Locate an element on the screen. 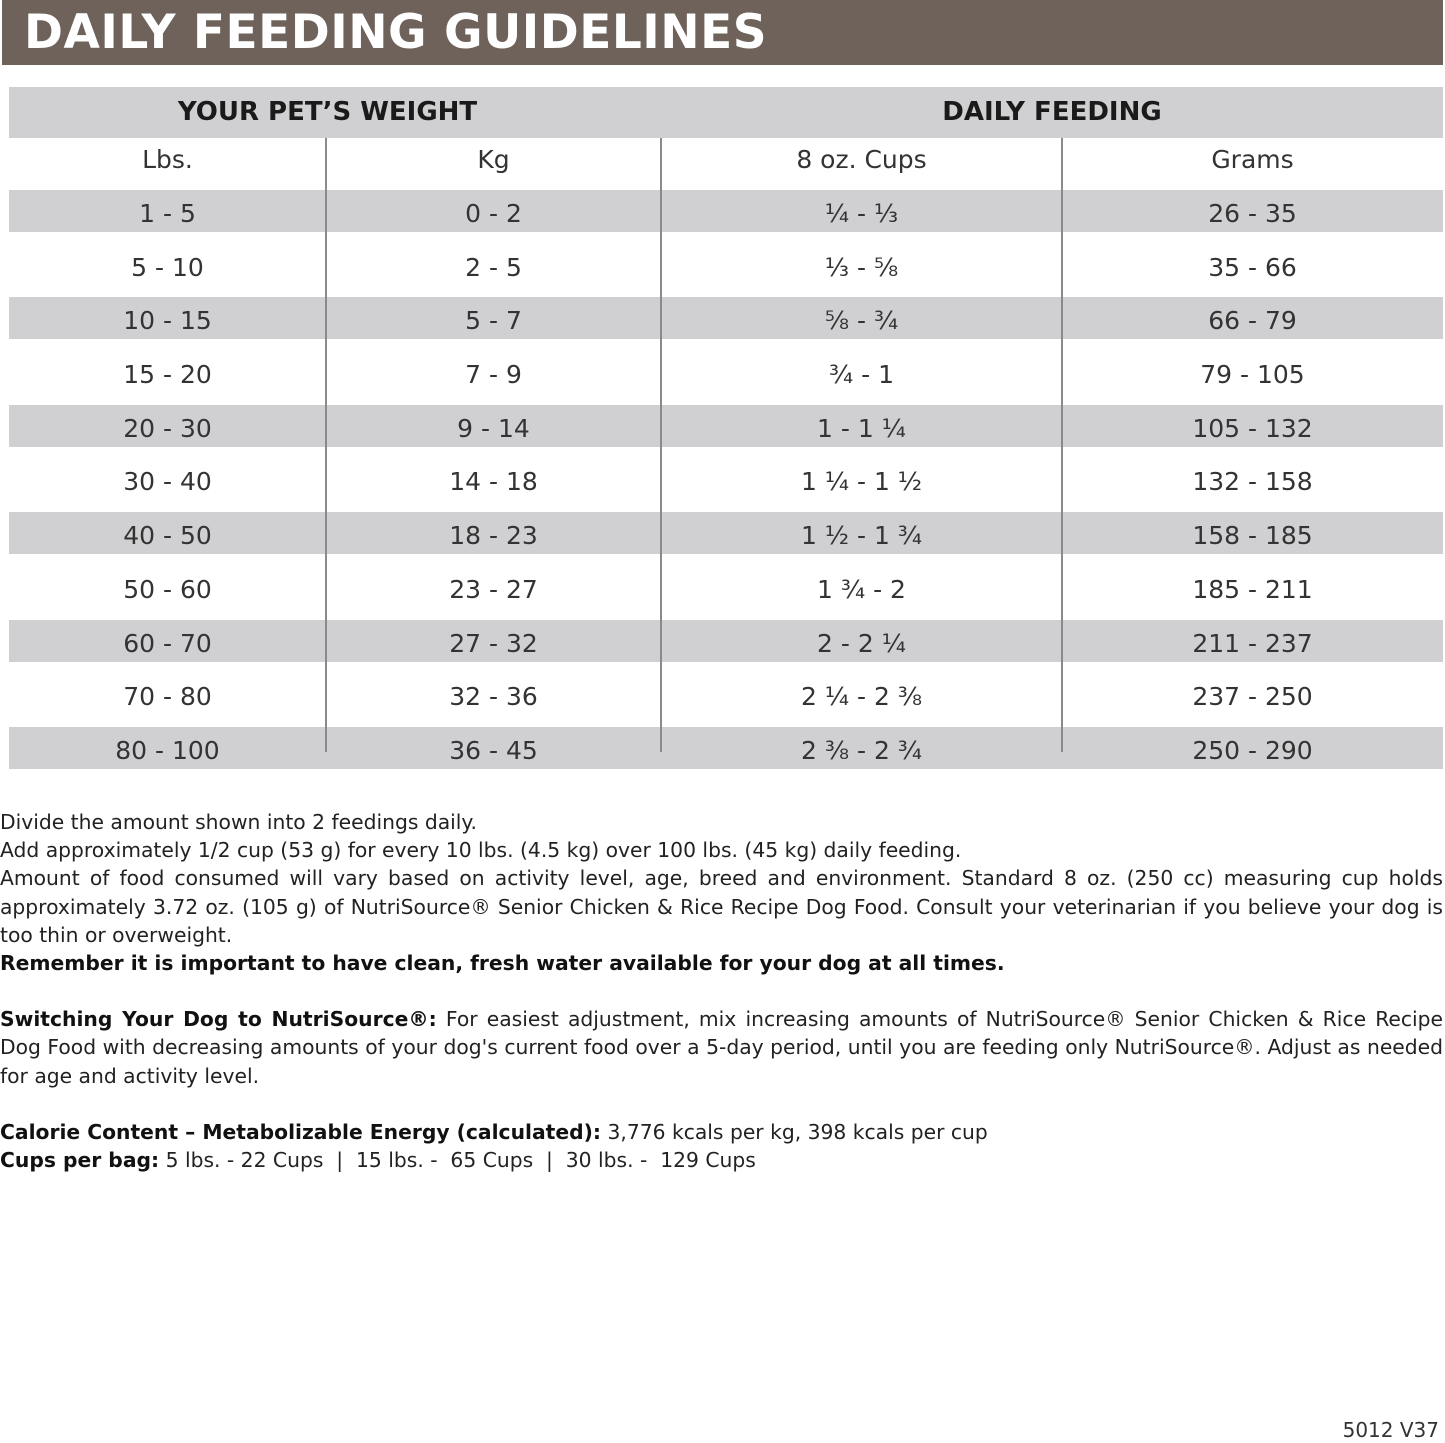 The height and width of the screenshot is (1443, 1445). cell-lbs: 40 - 50 is located at coordinates (167, 536).